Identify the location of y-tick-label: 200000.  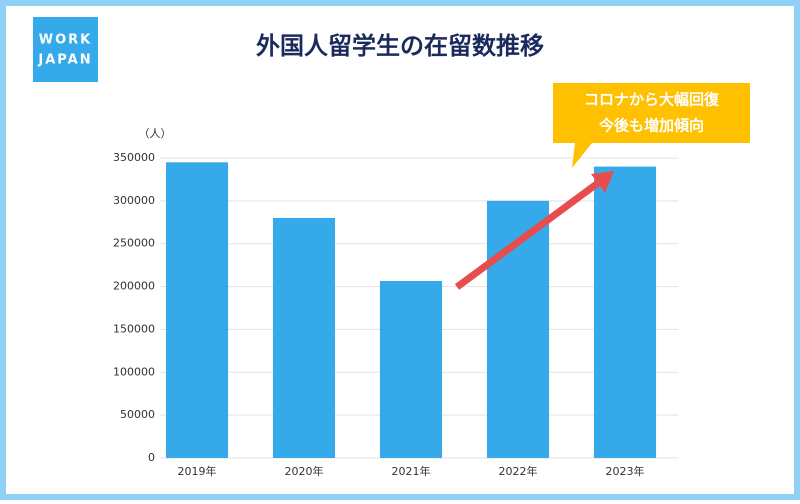
(134, 286).